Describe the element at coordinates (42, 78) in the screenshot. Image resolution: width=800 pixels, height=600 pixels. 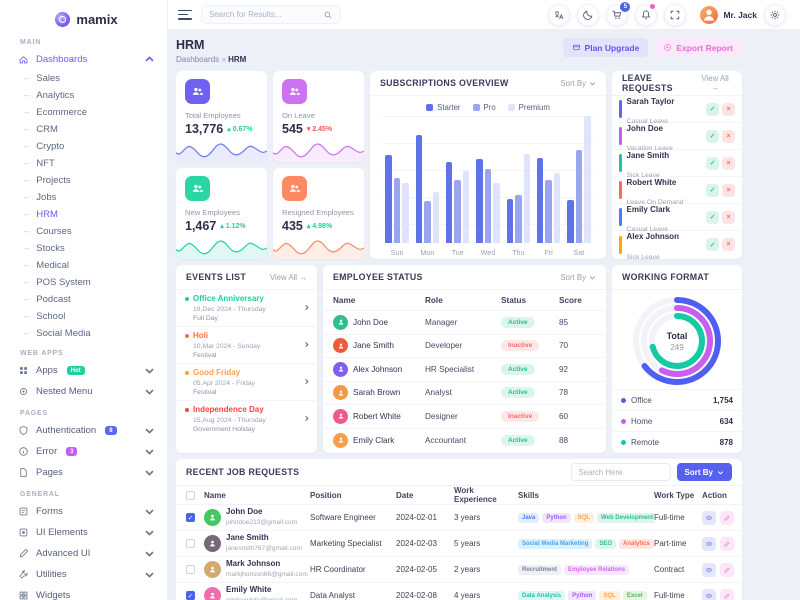
I see `sidebar-subitem-sales: – Sales` at that location.